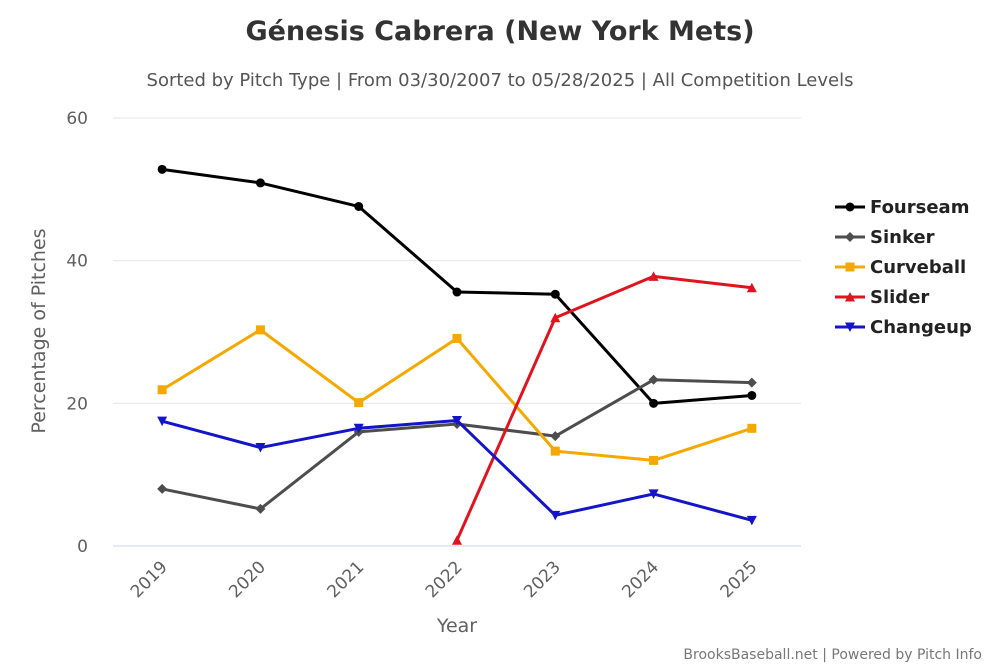  I want to click on x-tick-label: 2024, so click(640, 579).